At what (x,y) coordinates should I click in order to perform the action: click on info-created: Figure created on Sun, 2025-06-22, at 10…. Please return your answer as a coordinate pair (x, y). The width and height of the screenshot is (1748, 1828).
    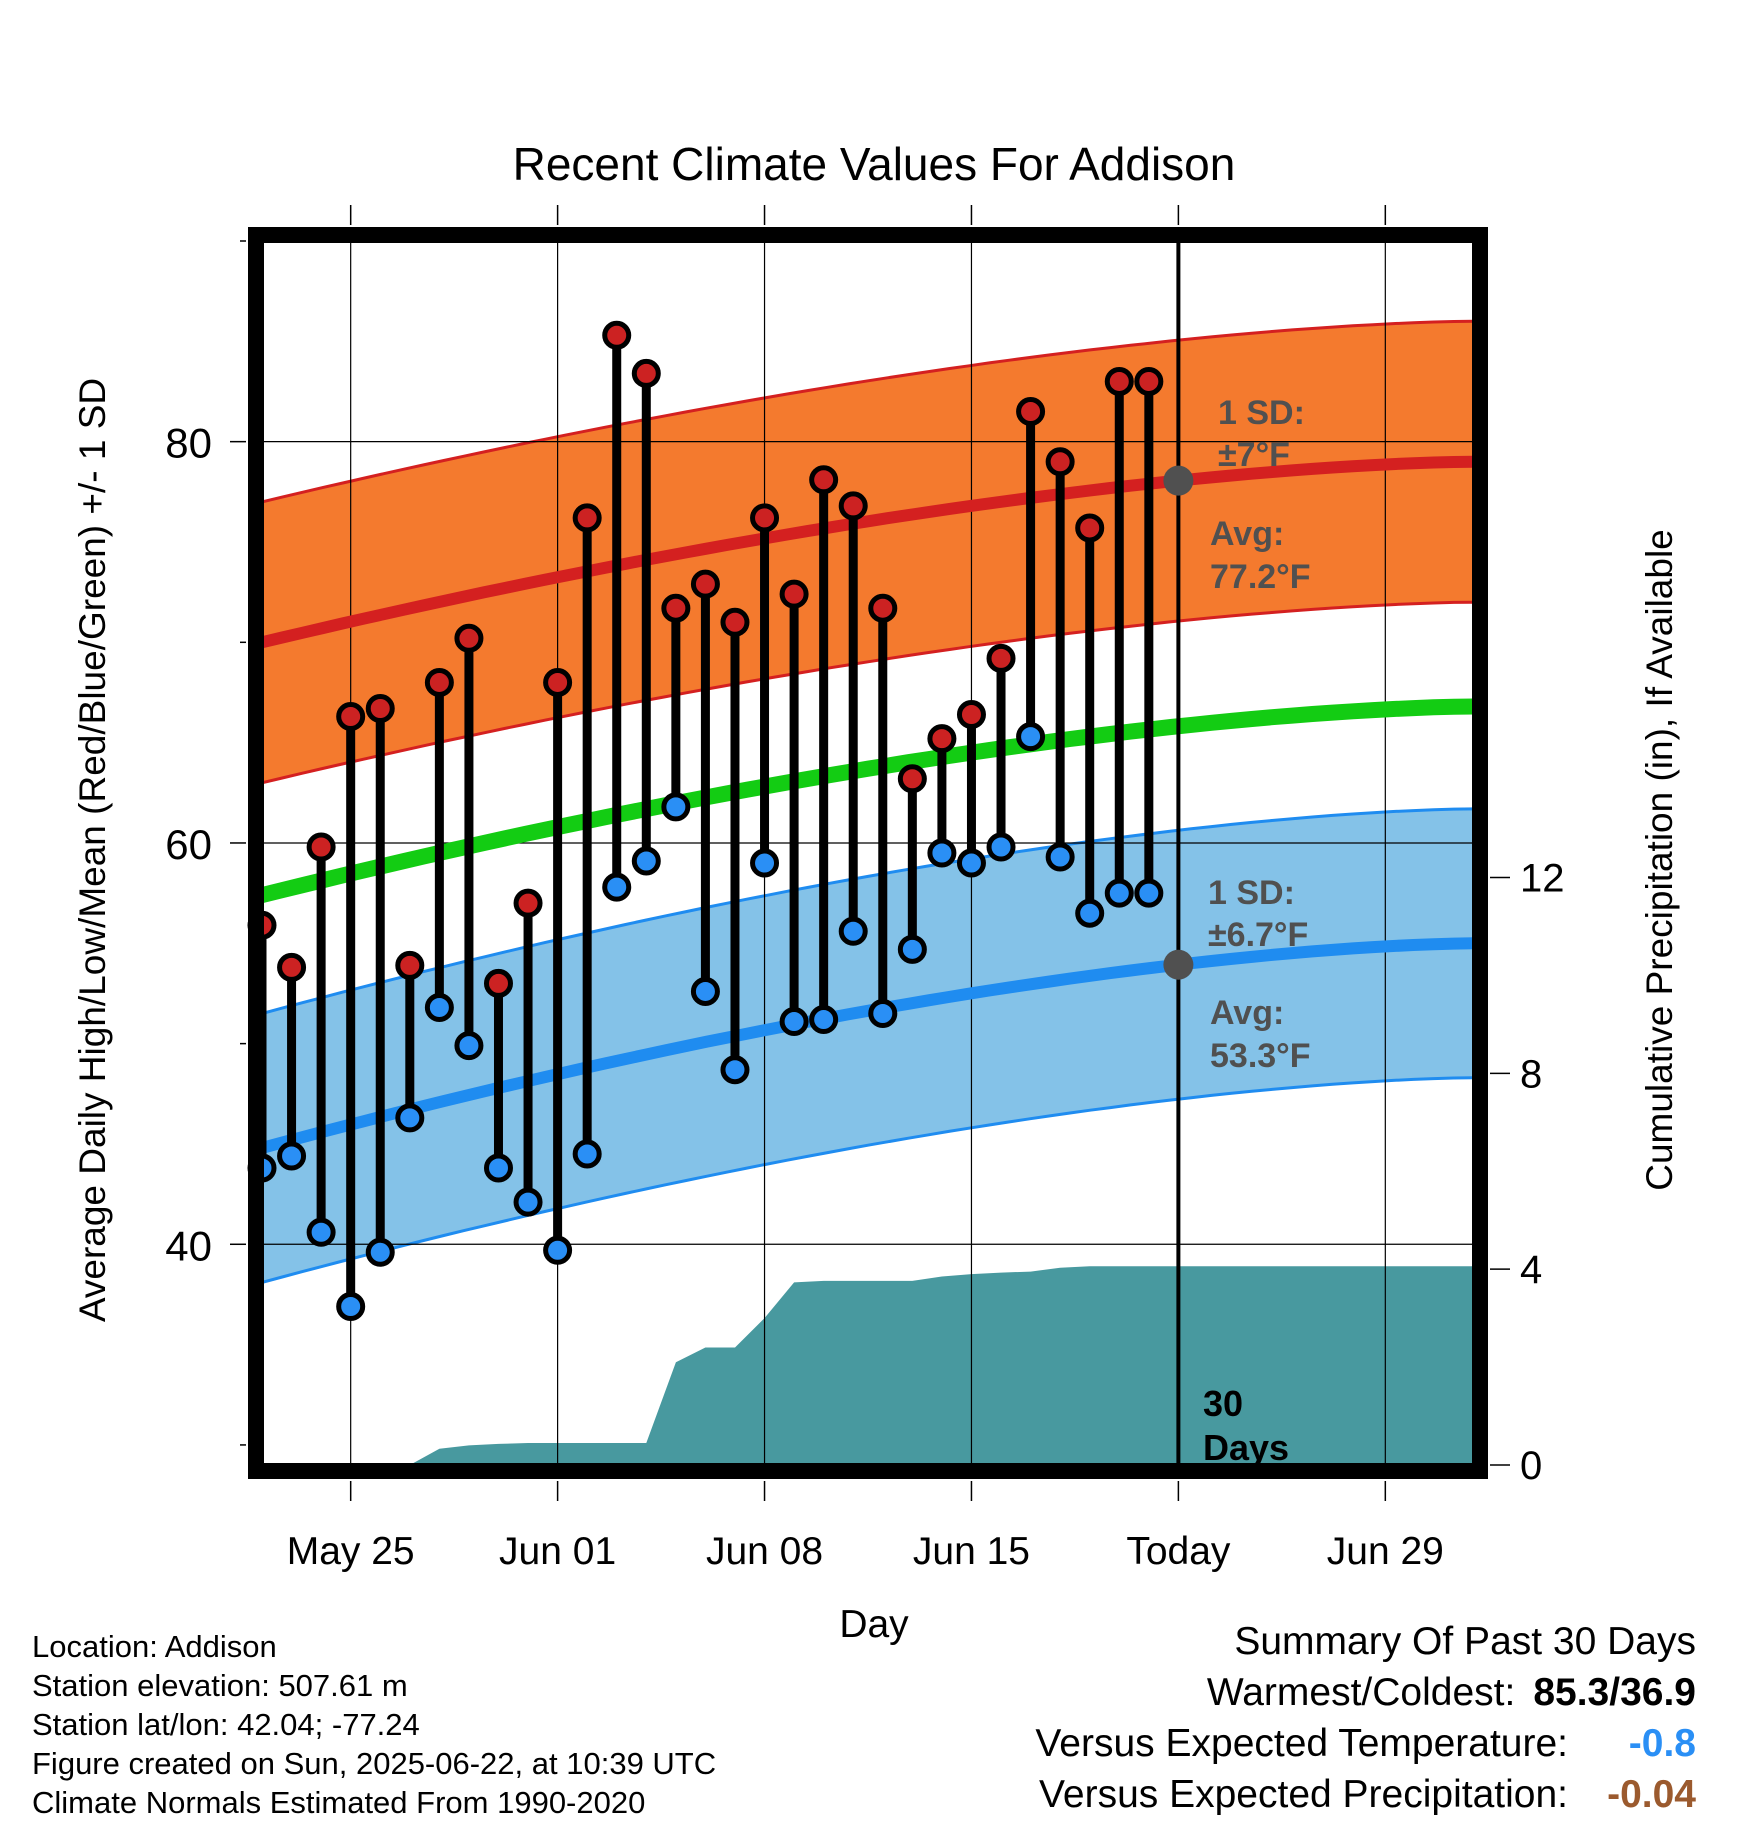
    Looking at the image, I should click on (374, 1763).